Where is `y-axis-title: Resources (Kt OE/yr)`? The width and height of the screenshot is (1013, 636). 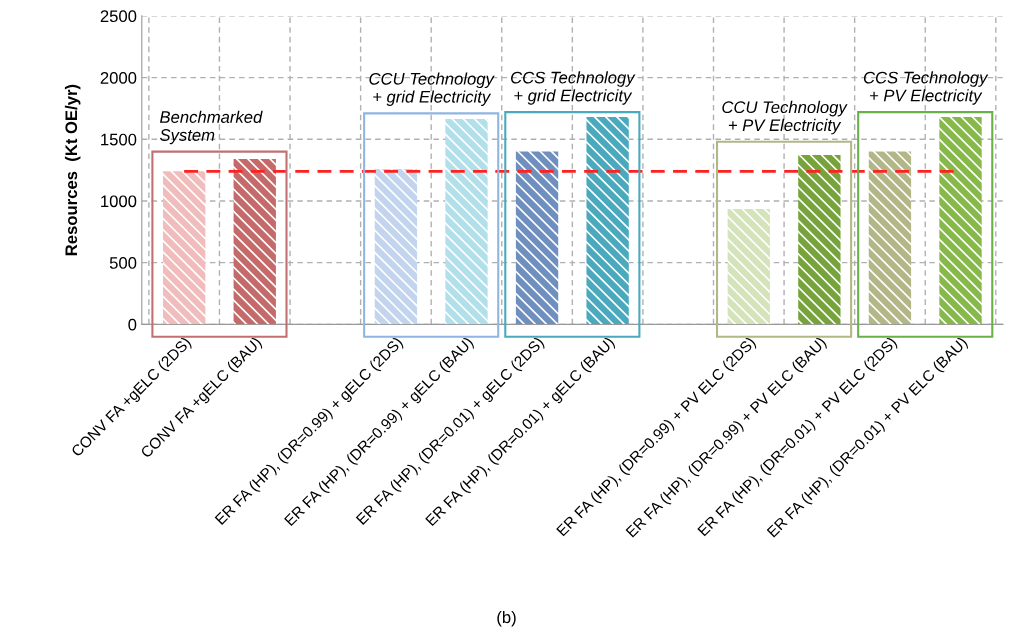
y-axis-title: Resources (Kt OE/yr) is located at coordinates (72, 170).